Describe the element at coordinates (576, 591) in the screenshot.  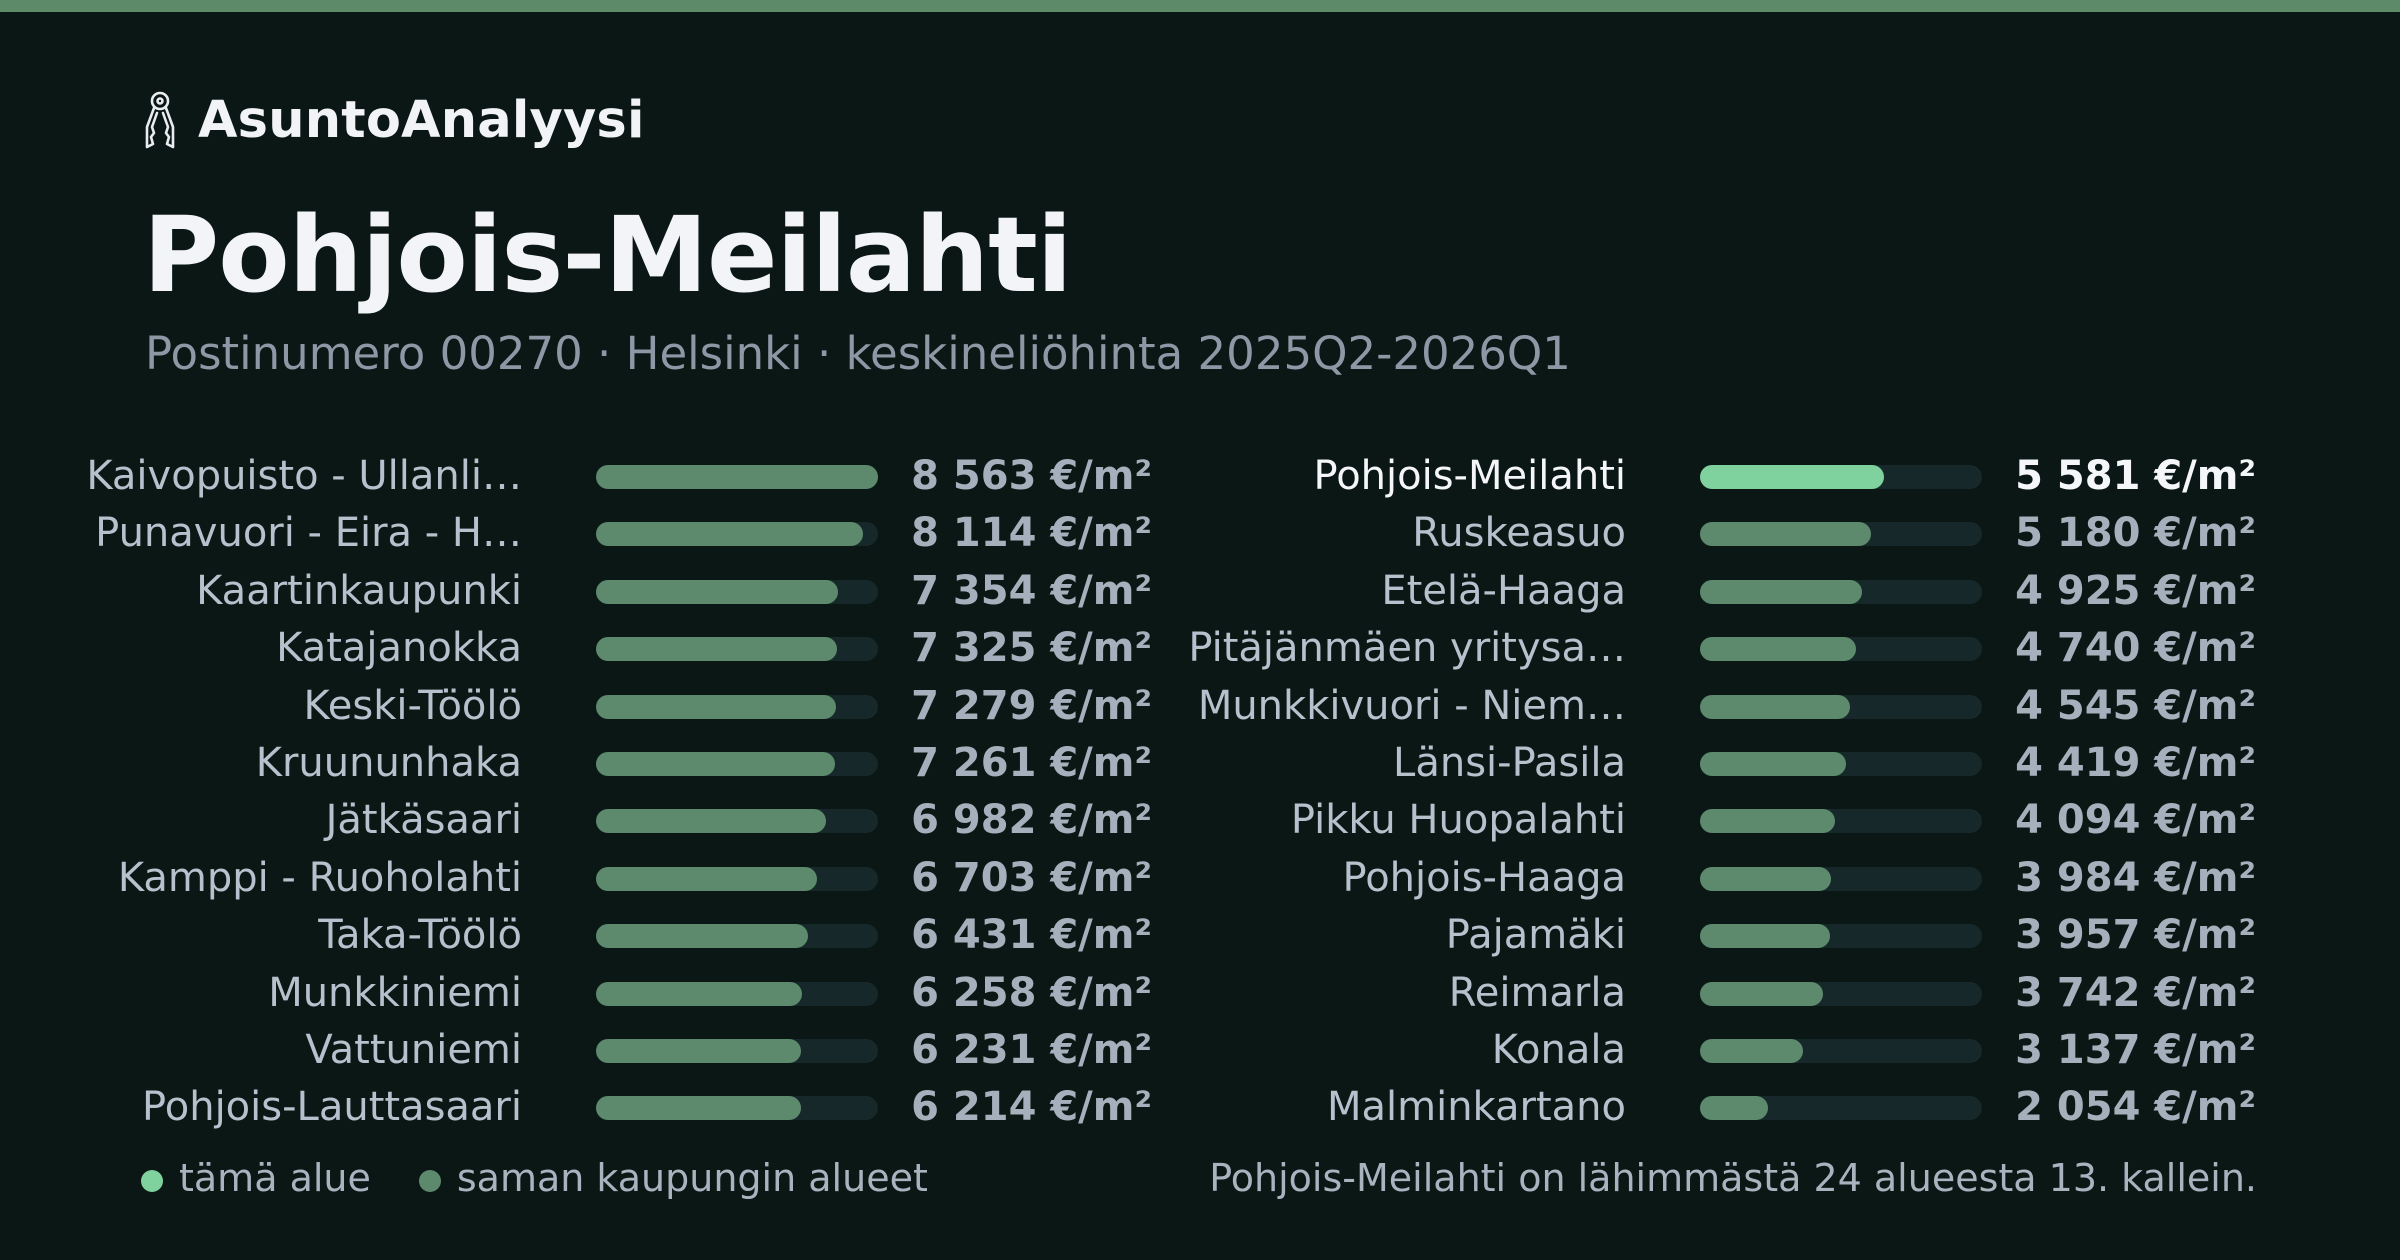
I see `bar-row: Kaartinkaupunki 7 354 €/m²` at that location.